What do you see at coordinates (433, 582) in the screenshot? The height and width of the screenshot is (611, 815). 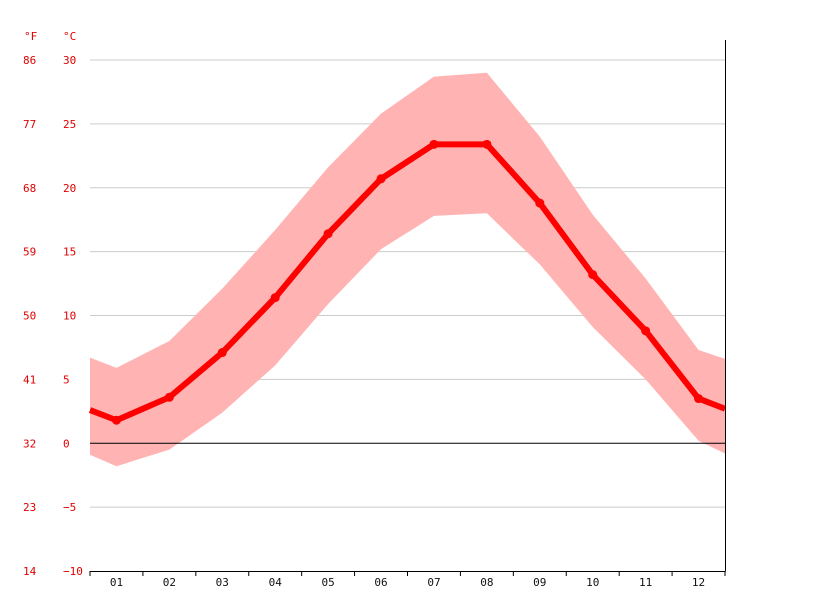 I see `x-tick-label: 07` at bounding box center [433, 582].